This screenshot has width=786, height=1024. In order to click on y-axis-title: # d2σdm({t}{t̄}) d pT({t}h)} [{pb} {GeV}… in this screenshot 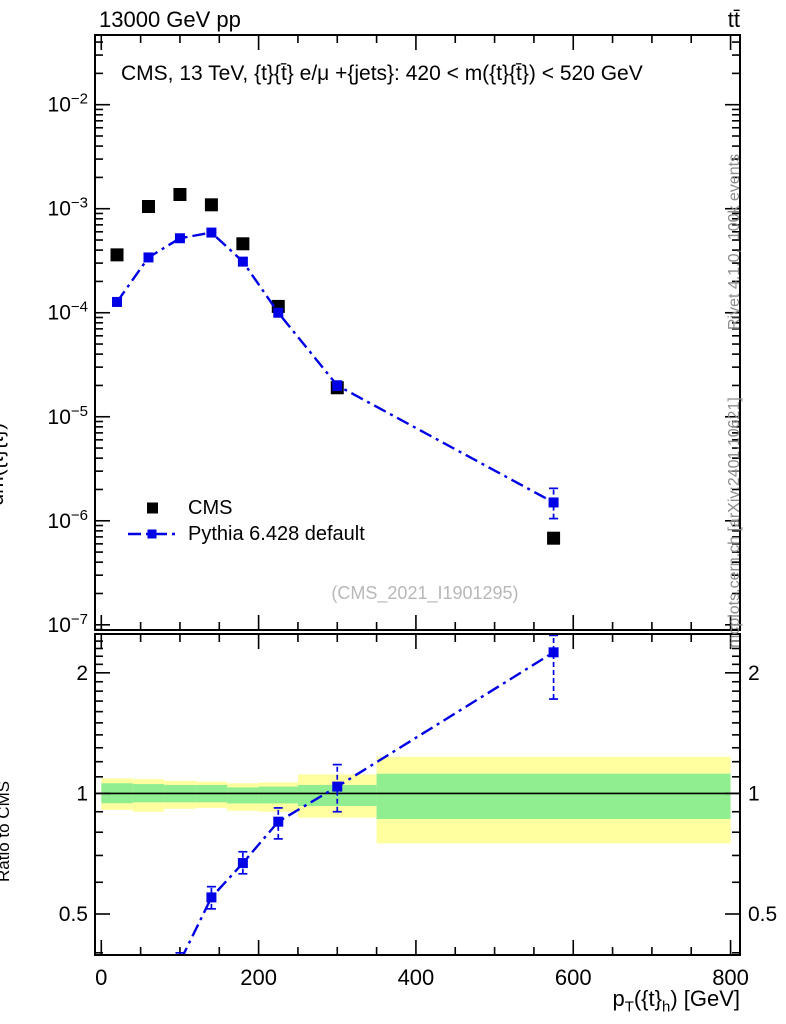, I will do `click(4, 464)`.